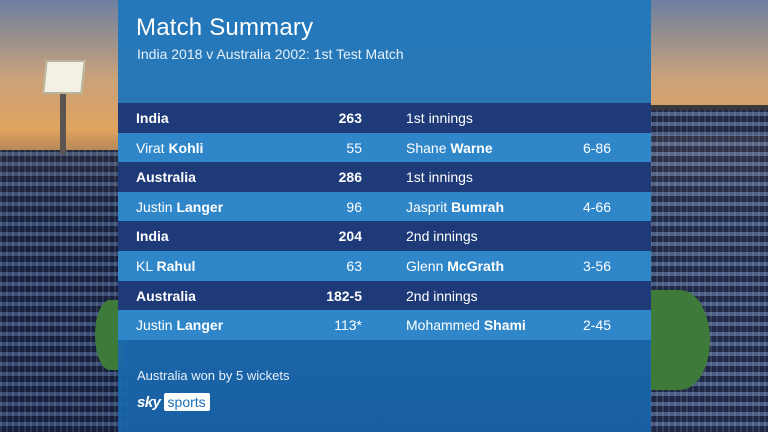  What do you see at coordinates (596, 206) in the screenshot?
I see `bowling-figures: 4-66` at bounding box center [596, 206].